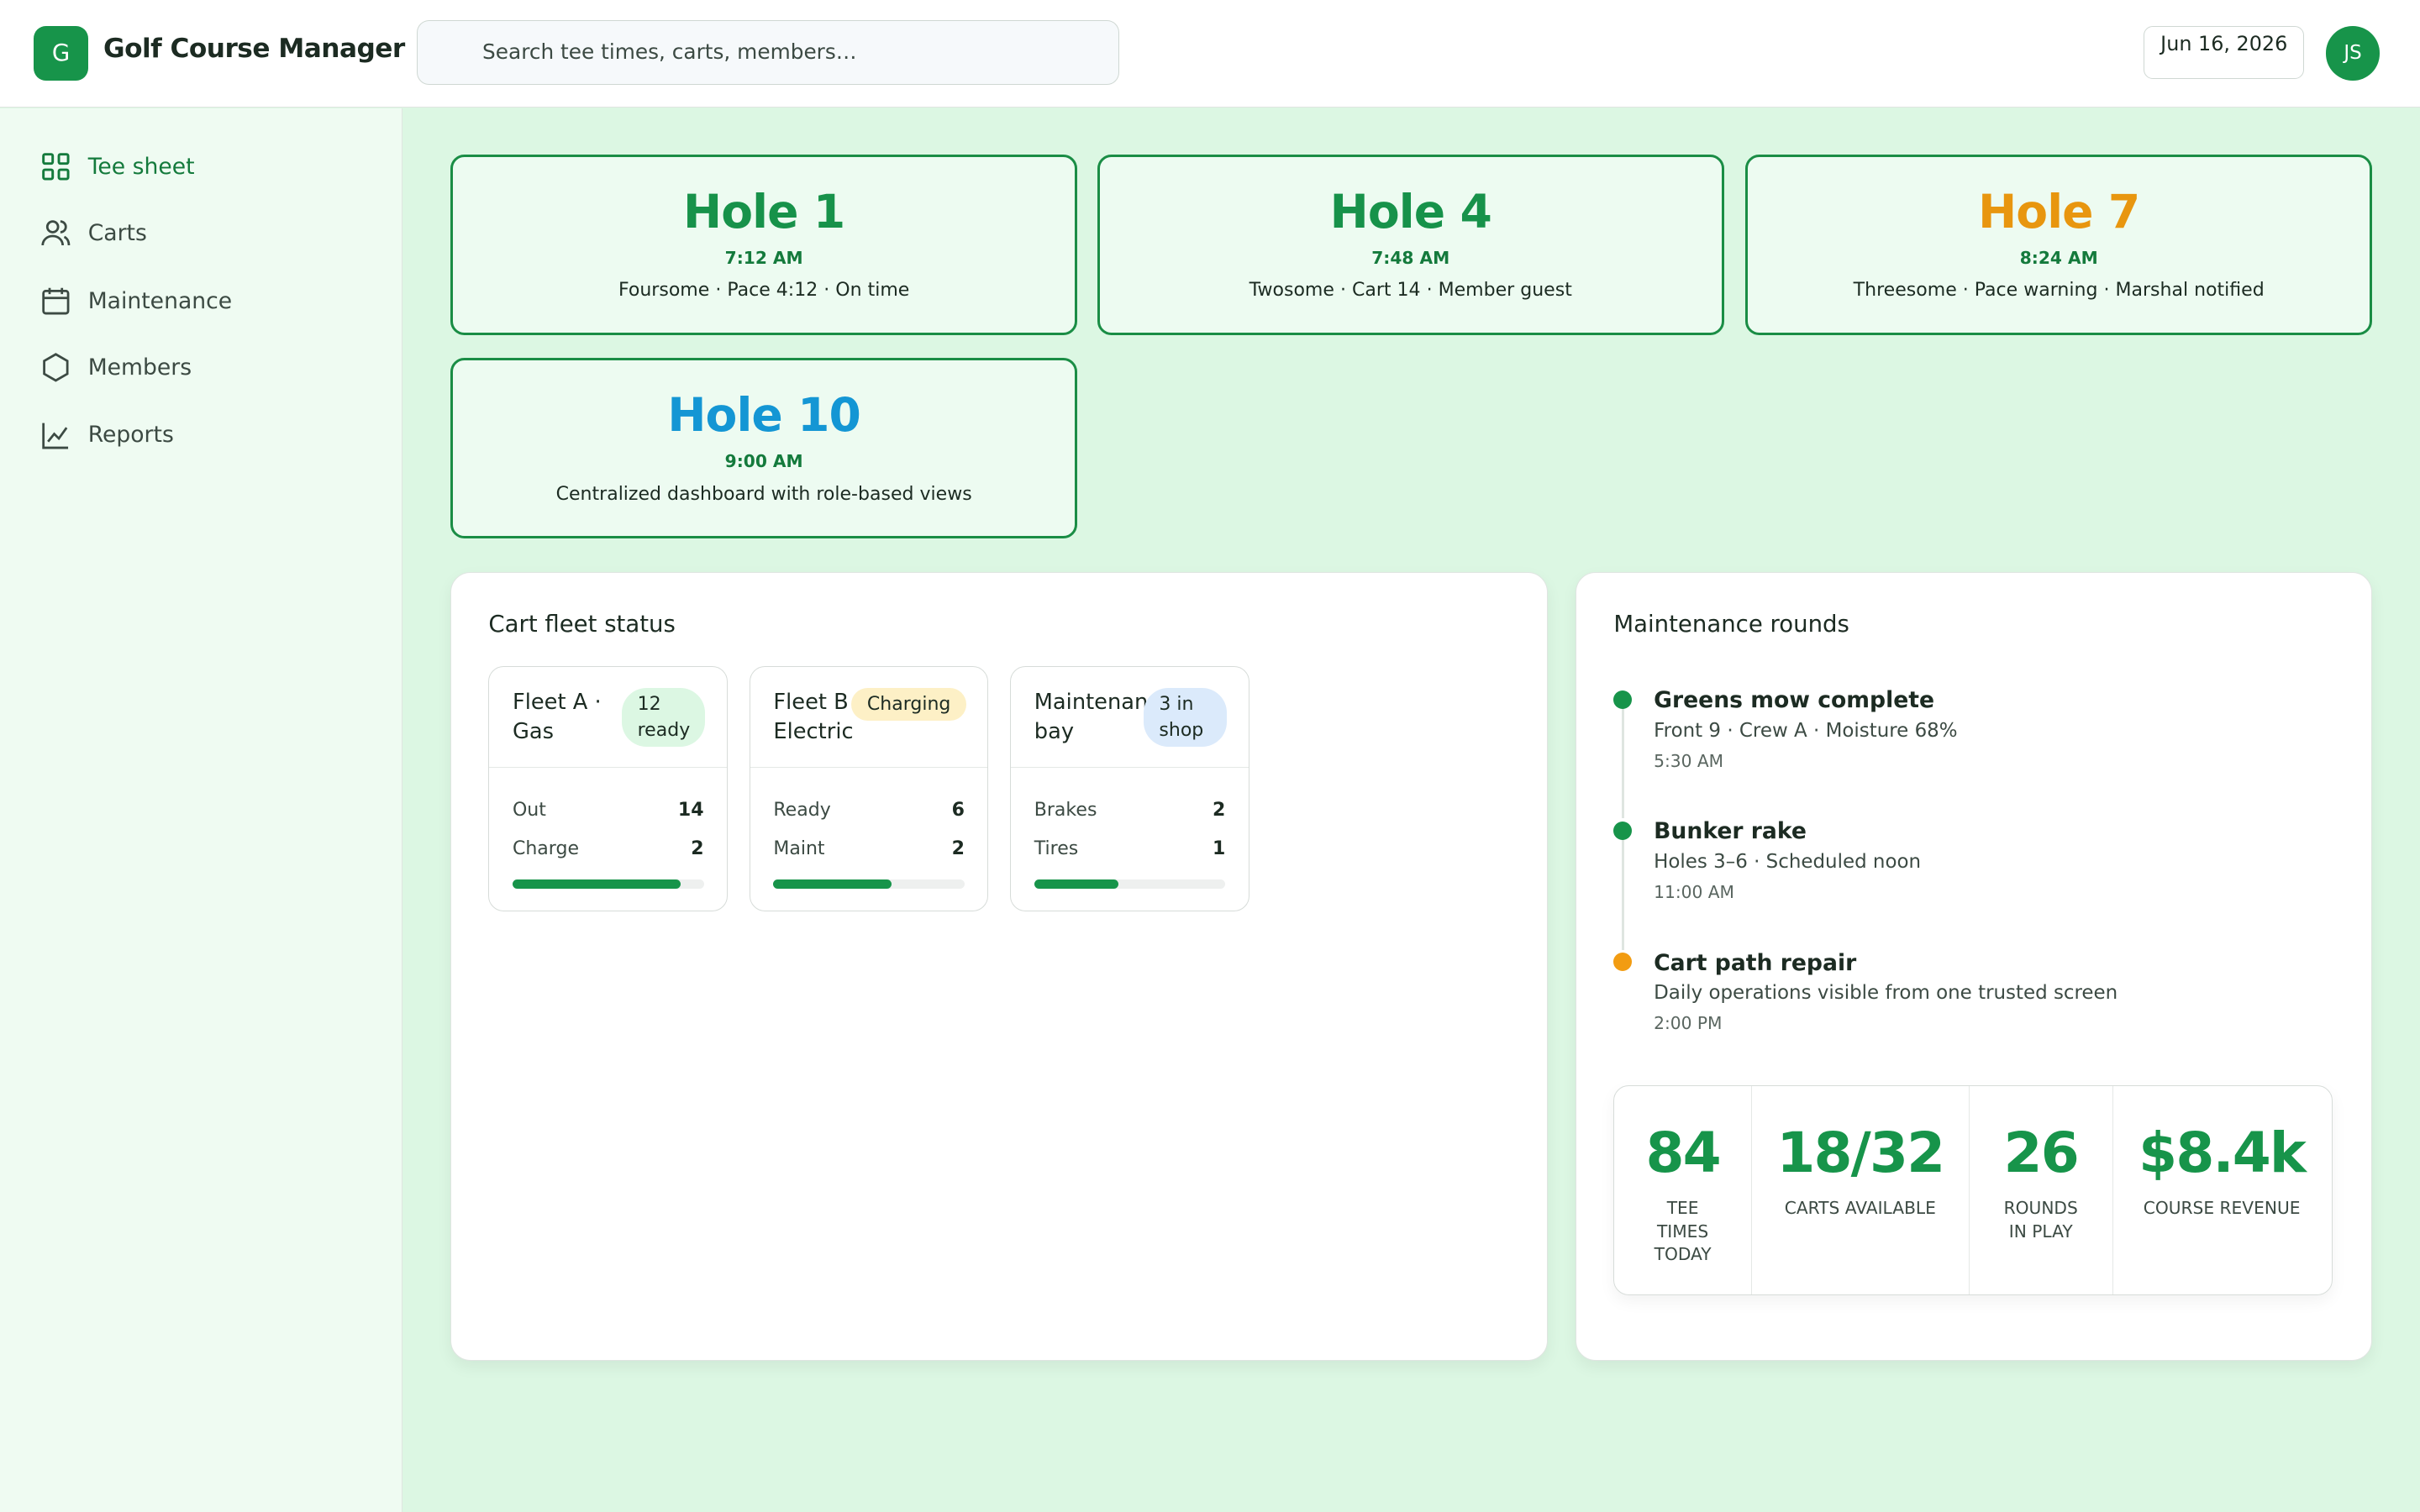  I want to click on nav-item: Maintenance, so click(136, 301).